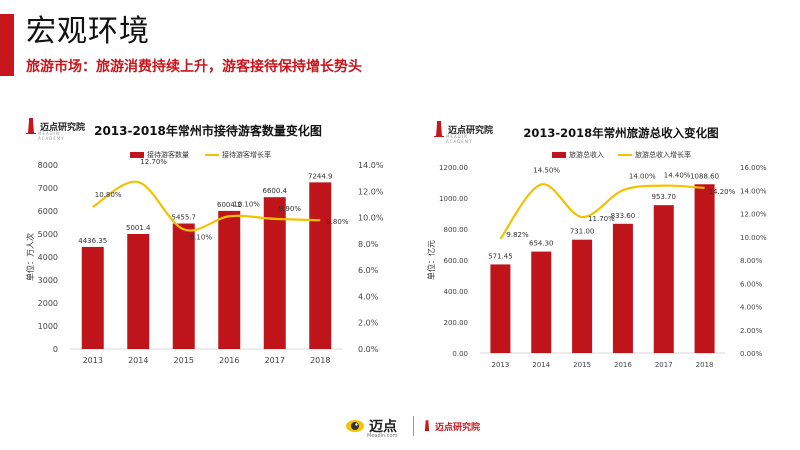  What do you see at coordinates (751, 331) in the screenshot?
I see `y2-tick-label: 2.00%` at bounding box center [751, 331].